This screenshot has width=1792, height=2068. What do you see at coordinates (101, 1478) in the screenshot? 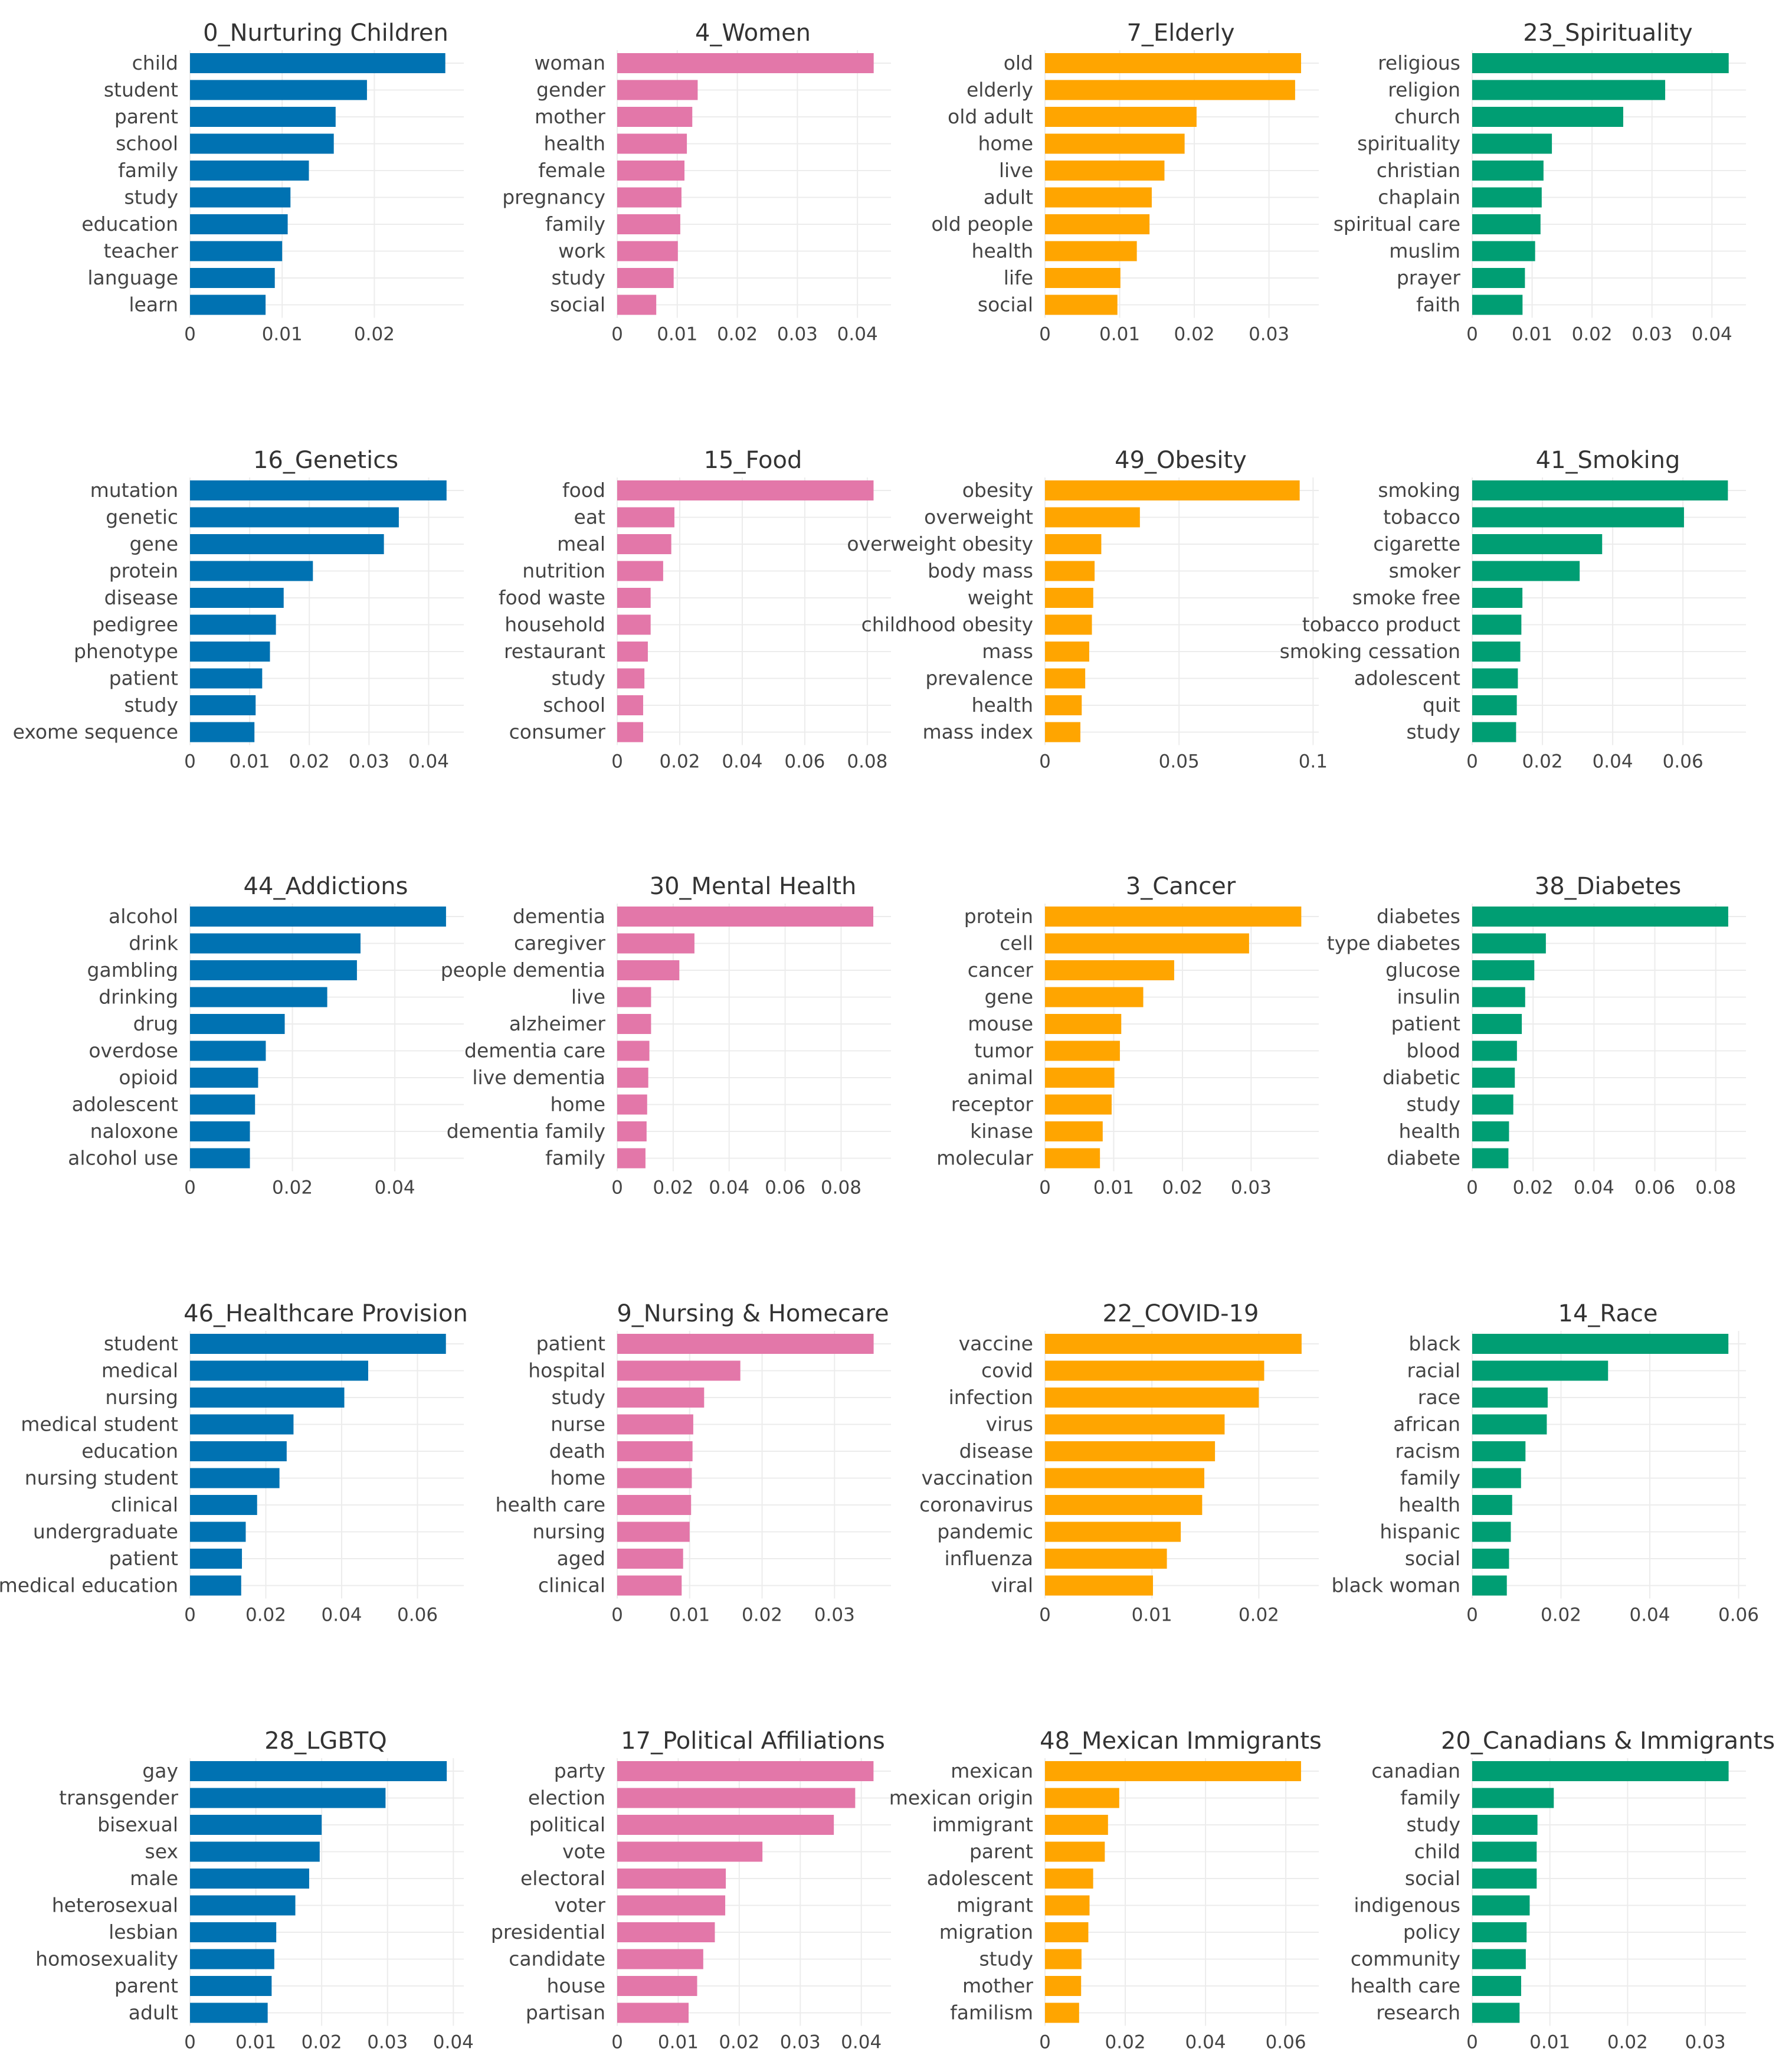
I see `category-label: nursing student` at bounding box center [101, 1478].